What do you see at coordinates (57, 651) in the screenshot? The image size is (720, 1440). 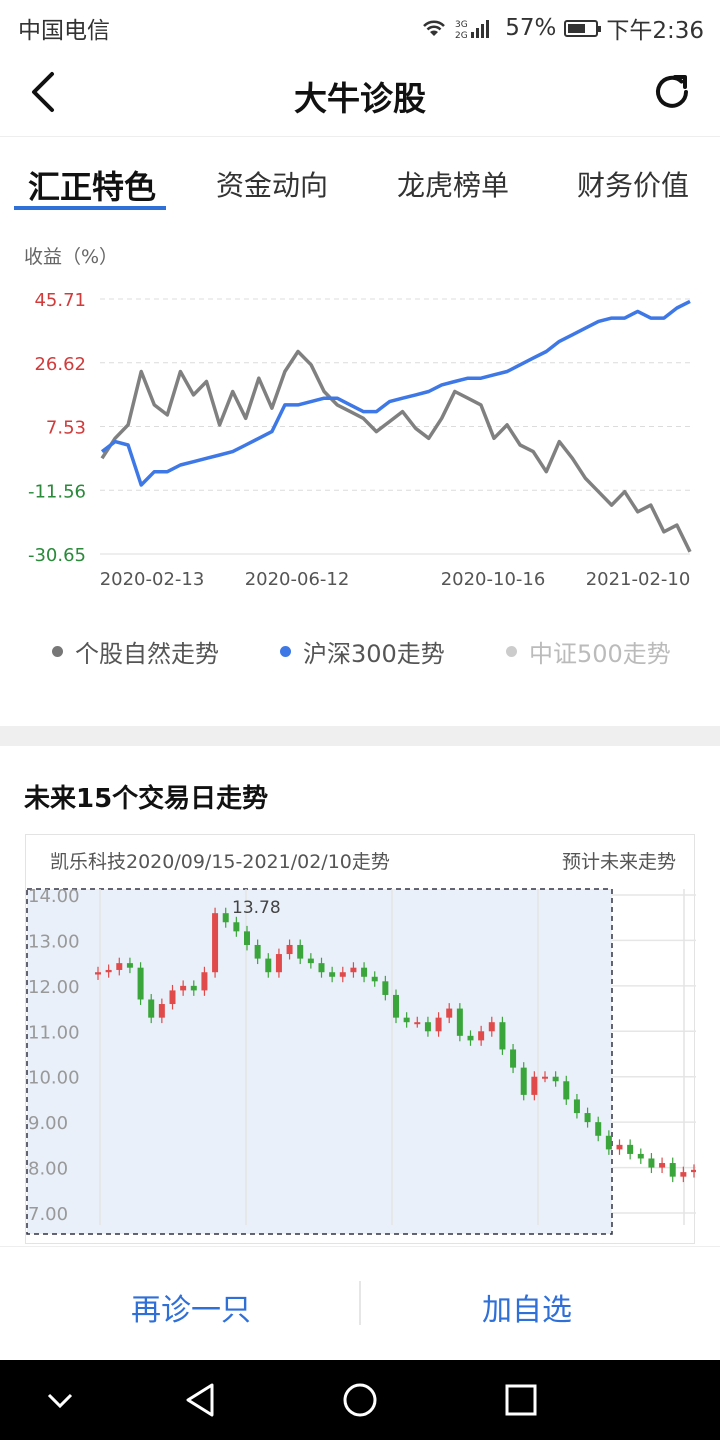 I see `legend-dot-gray` at bounding box center [57, 651].